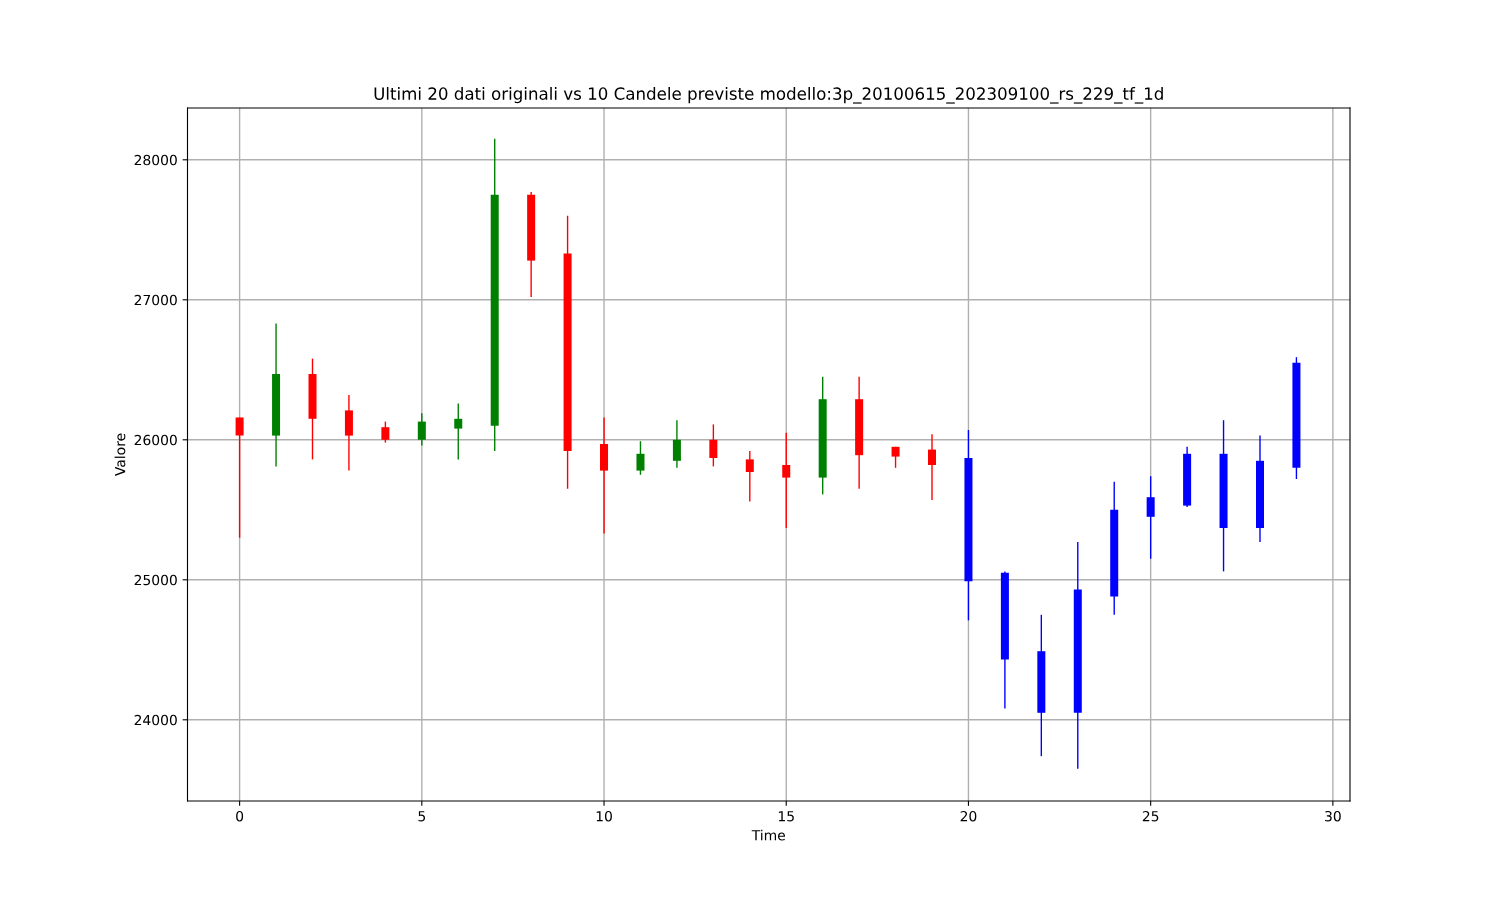  I want to click on x-tick-label: 15, so click(786, 816).